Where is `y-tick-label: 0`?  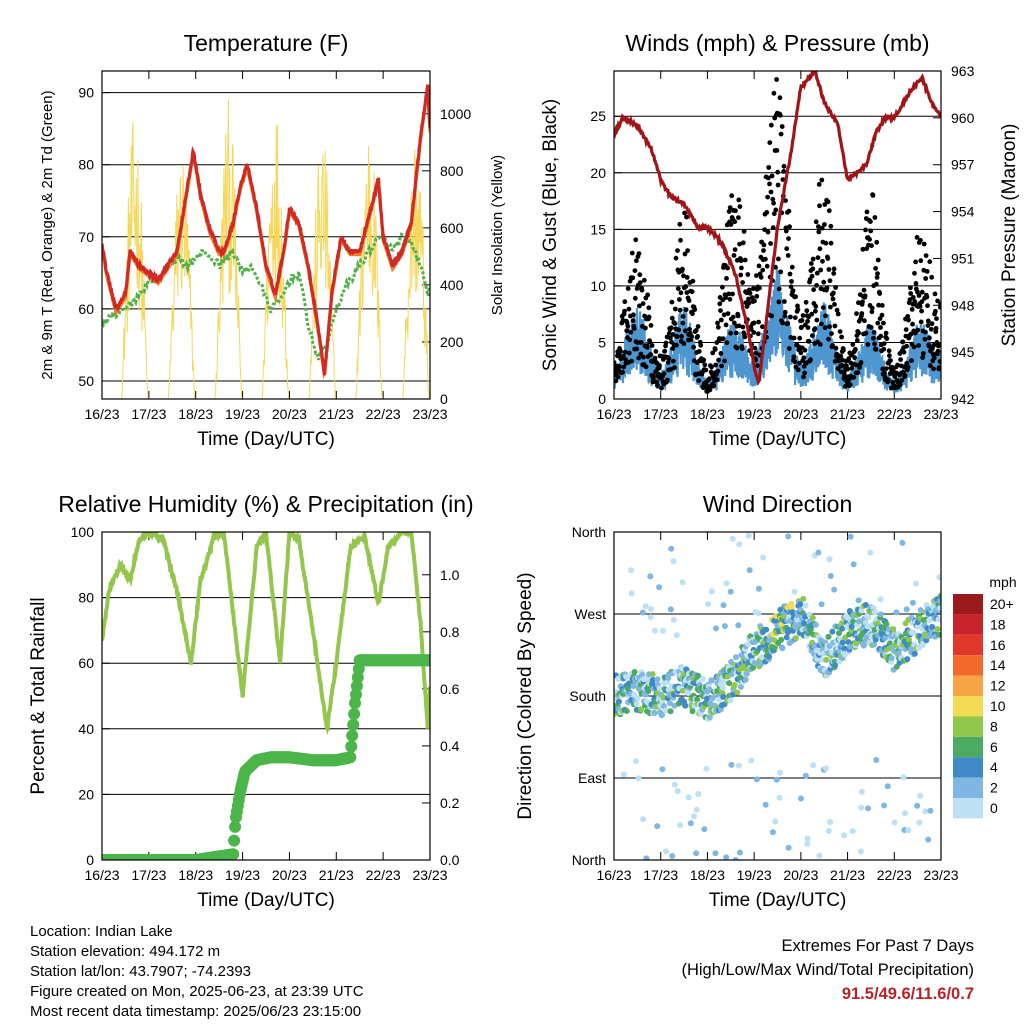 y-tick-label: 0 is located at coordinates (90, 860).